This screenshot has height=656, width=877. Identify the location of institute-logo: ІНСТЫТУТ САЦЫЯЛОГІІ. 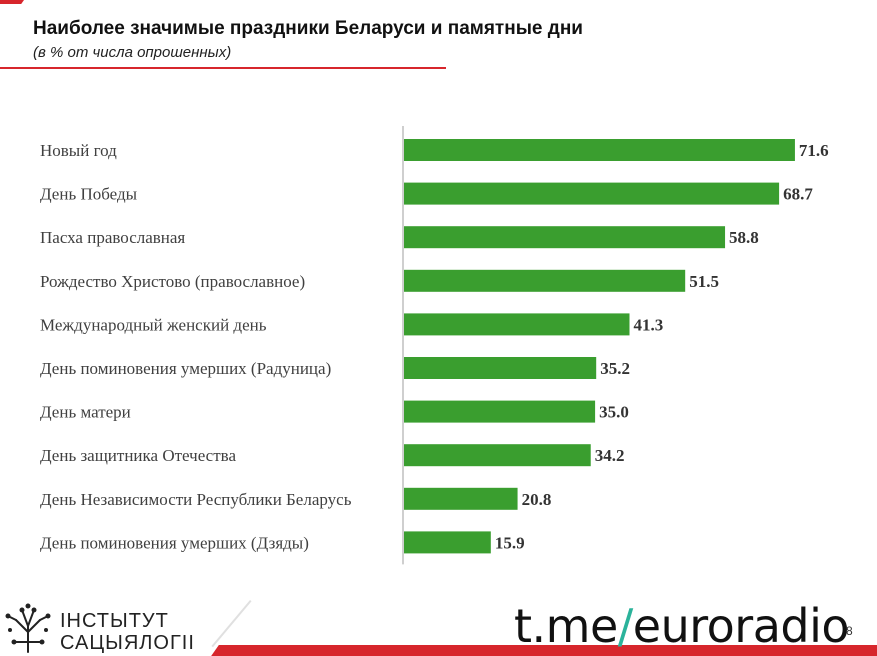
(102, 628).